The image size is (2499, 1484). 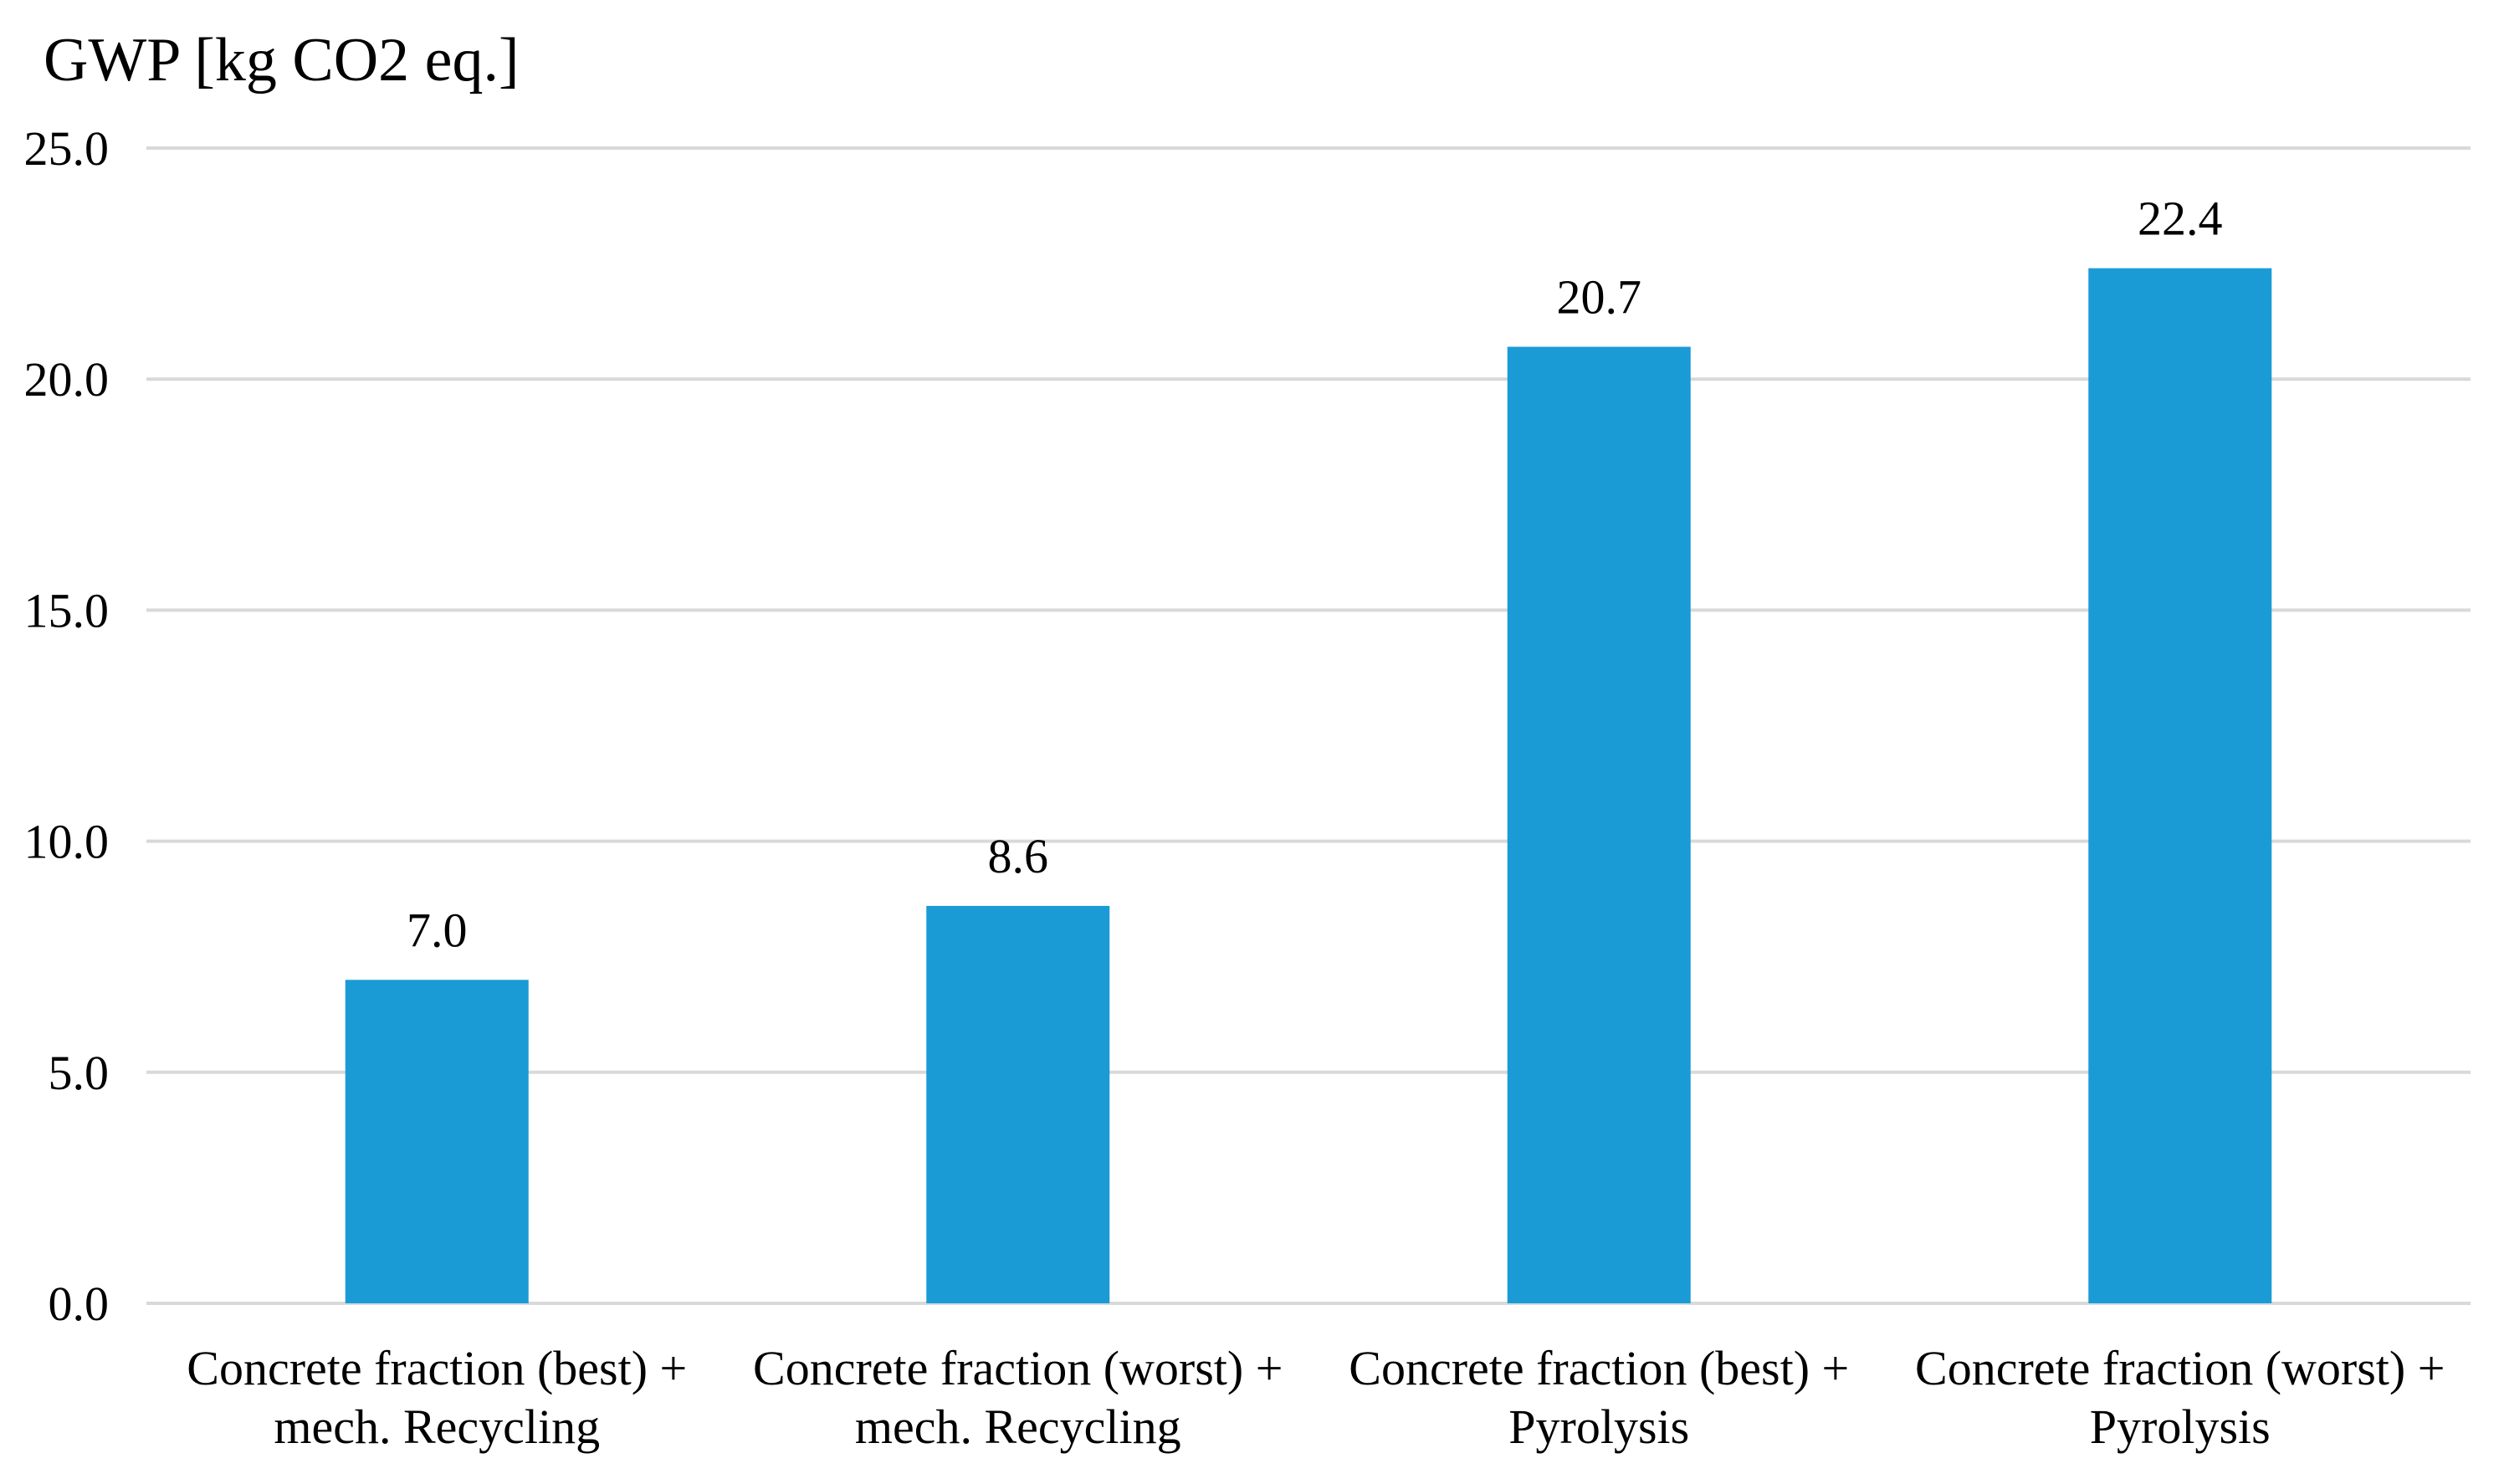 I want to click on y-tick-label: 20.0, so click(x=67, y=379).